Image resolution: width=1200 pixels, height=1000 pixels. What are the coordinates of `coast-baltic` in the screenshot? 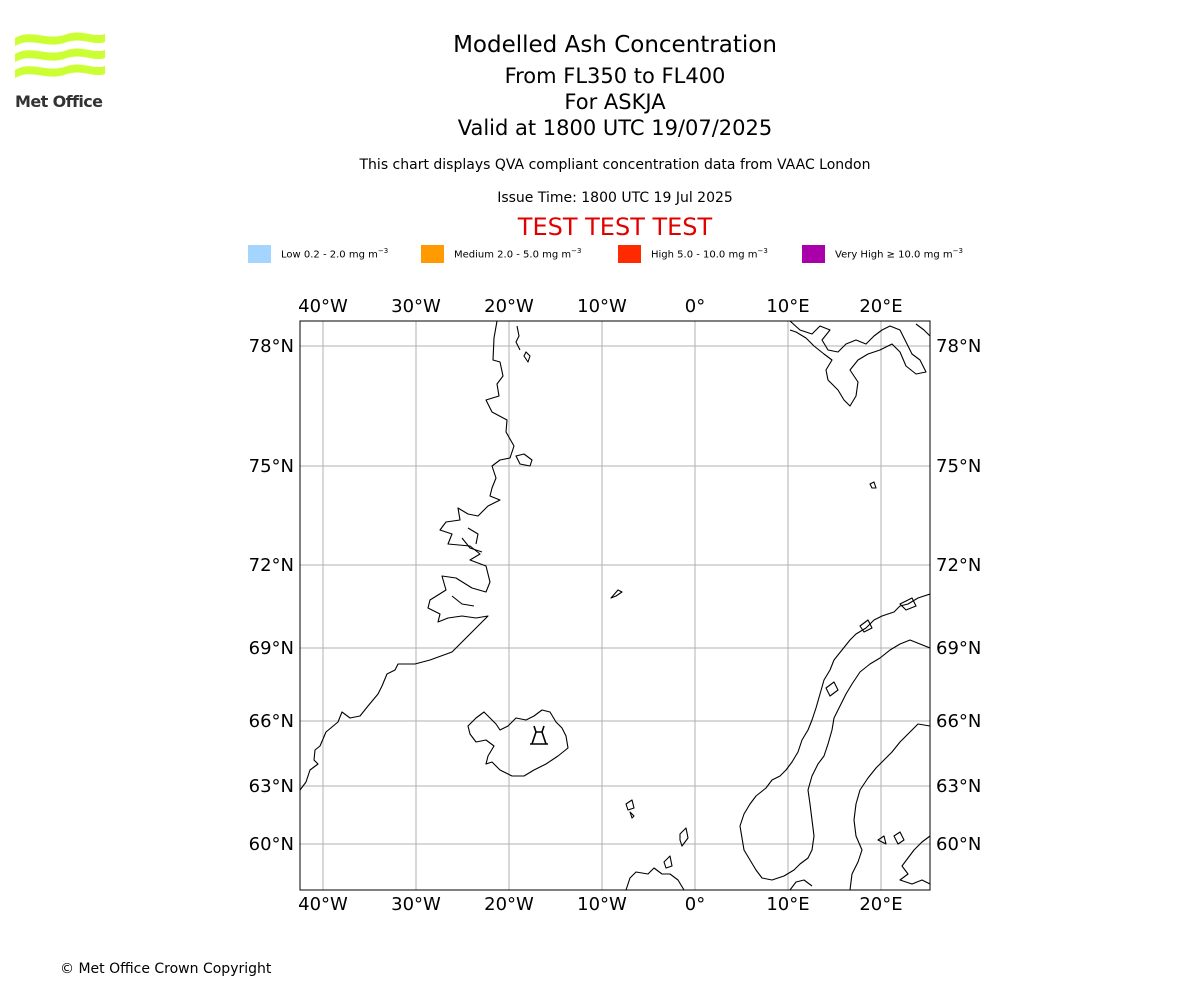 It's located at (914, 860).